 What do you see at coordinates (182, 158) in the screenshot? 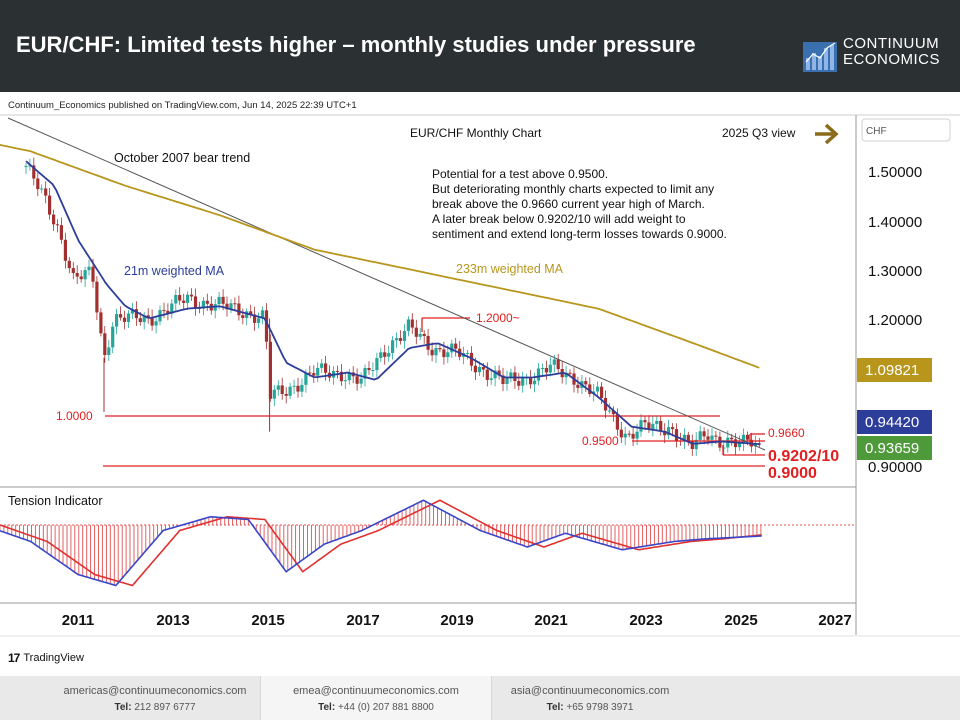
I see `bear-trend-label: October 2007 bear trend` at bounding box center [182, 158].